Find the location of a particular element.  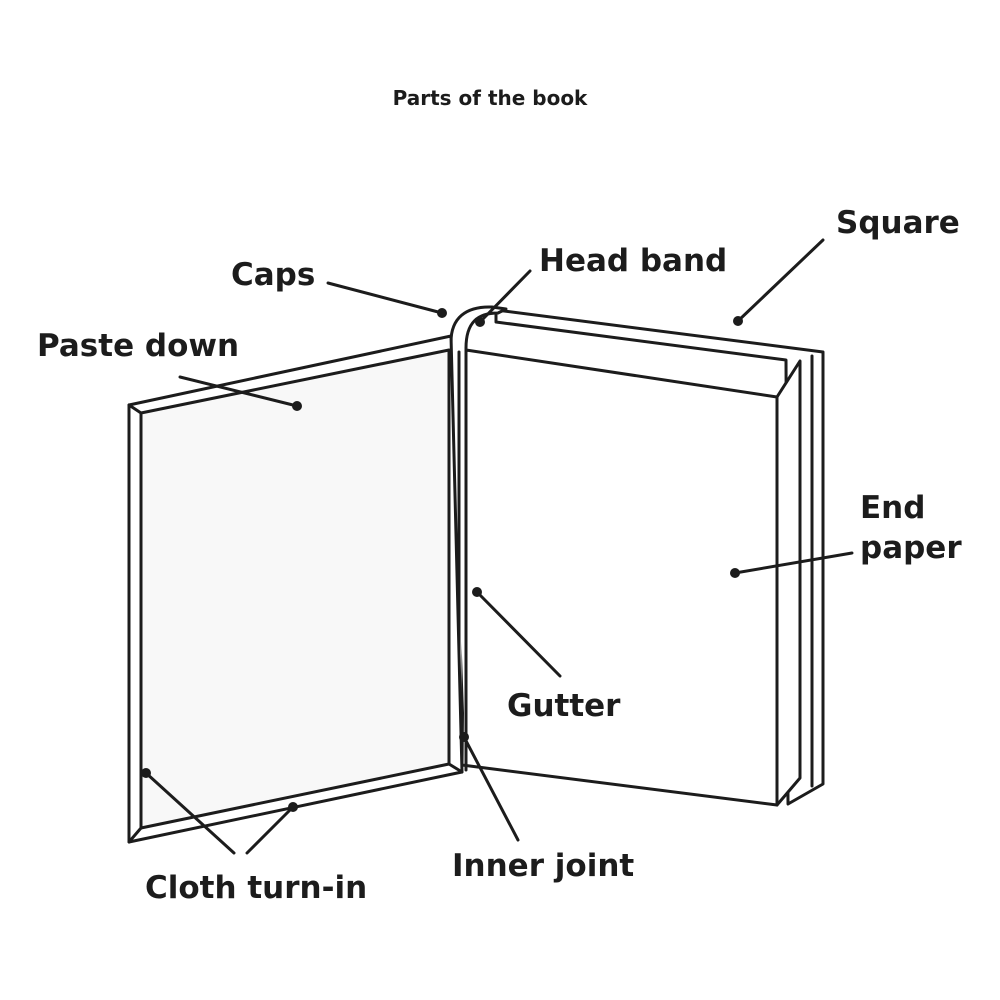

diagram-title: Parts of the book is located at coordinates (490, 98).